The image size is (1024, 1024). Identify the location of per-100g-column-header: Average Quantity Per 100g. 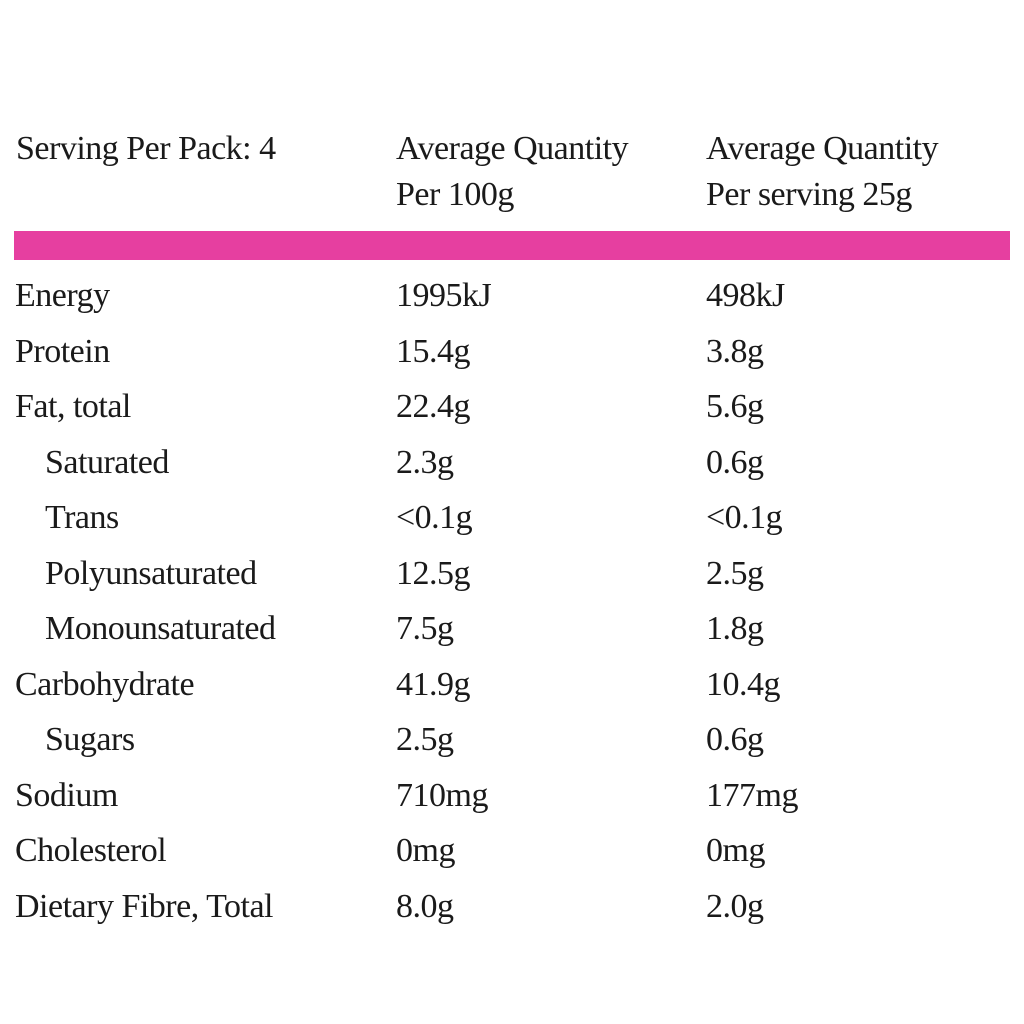
(512, 172).